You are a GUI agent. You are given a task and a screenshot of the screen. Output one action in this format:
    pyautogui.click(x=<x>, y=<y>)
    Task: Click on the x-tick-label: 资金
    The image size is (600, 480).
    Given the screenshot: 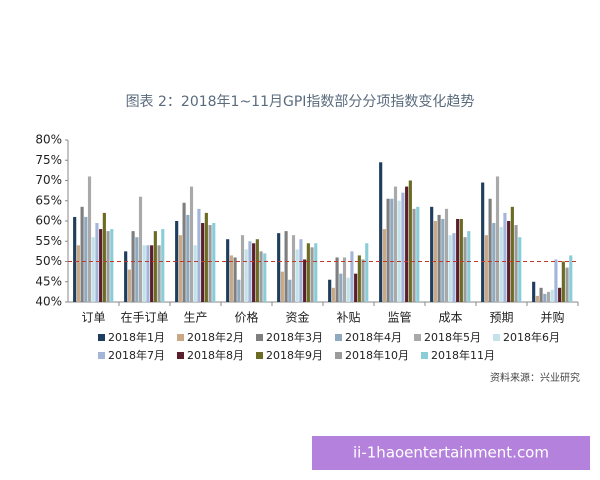 What is the action you would take?
    pyautogui.click(x=297, y=317)
    